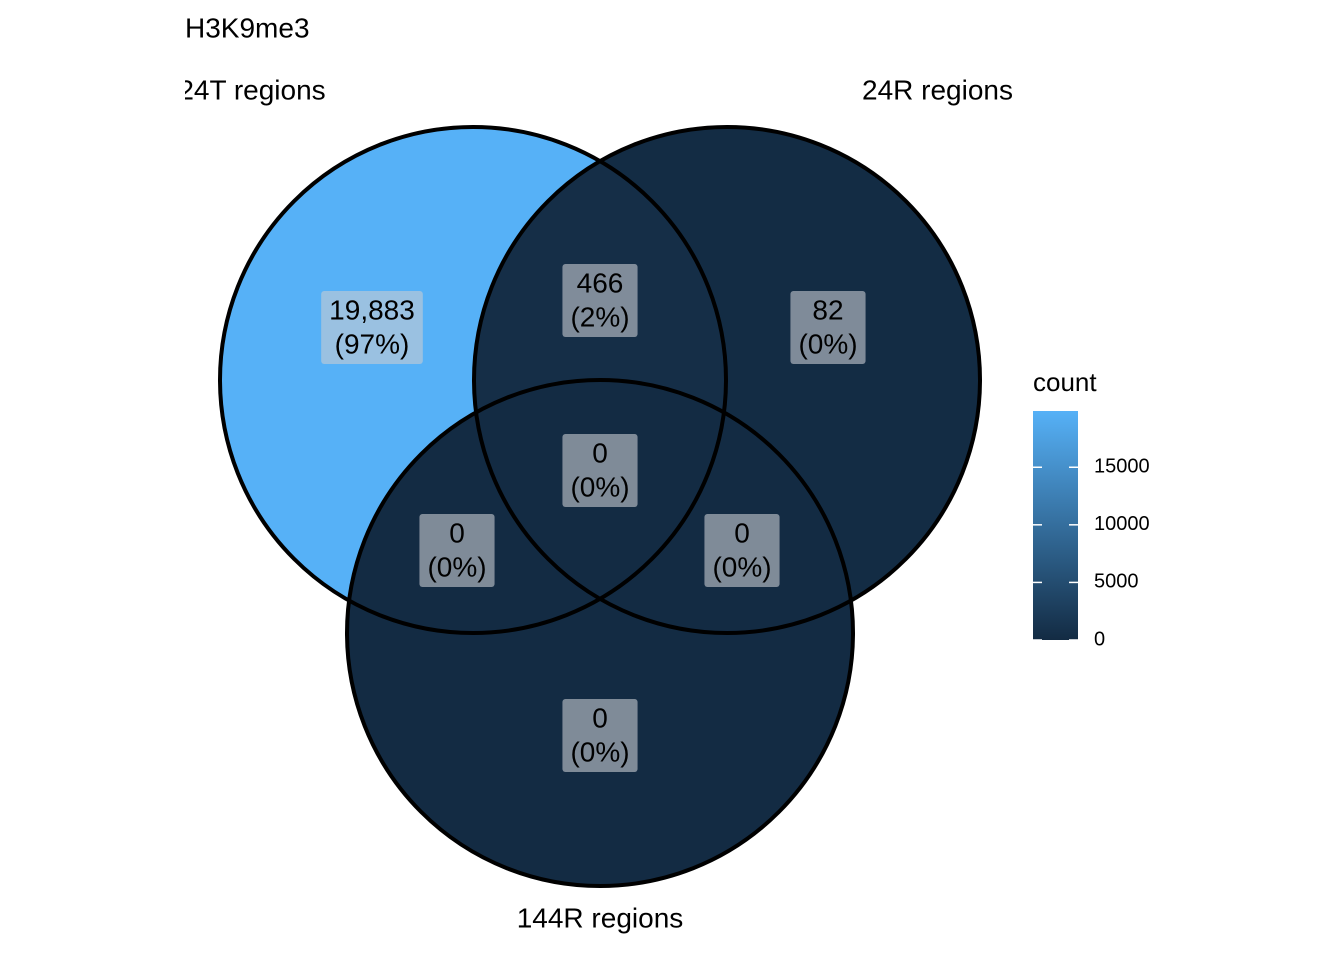 The width and height of the screenshot is (1344, 960). I want to click on percent-label: (97%), so click(372, 343).